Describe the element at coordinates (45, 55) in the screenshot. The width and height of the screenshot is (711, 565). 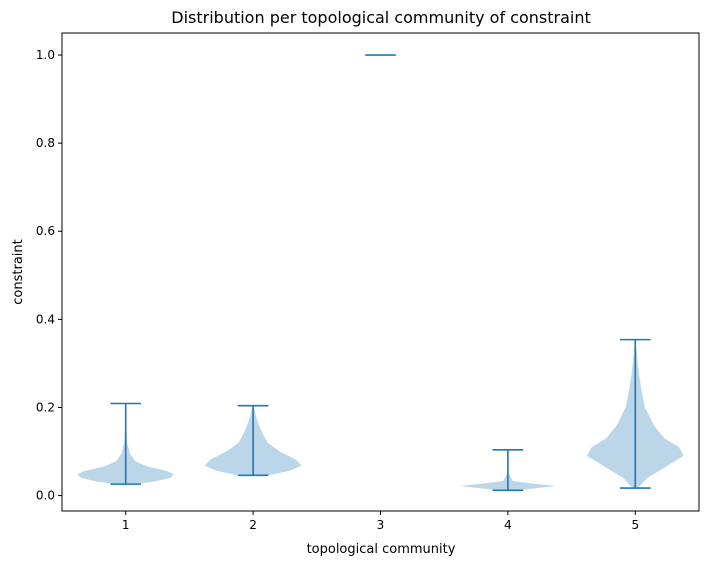
I see `y-tick-label: 1.0` at that location.